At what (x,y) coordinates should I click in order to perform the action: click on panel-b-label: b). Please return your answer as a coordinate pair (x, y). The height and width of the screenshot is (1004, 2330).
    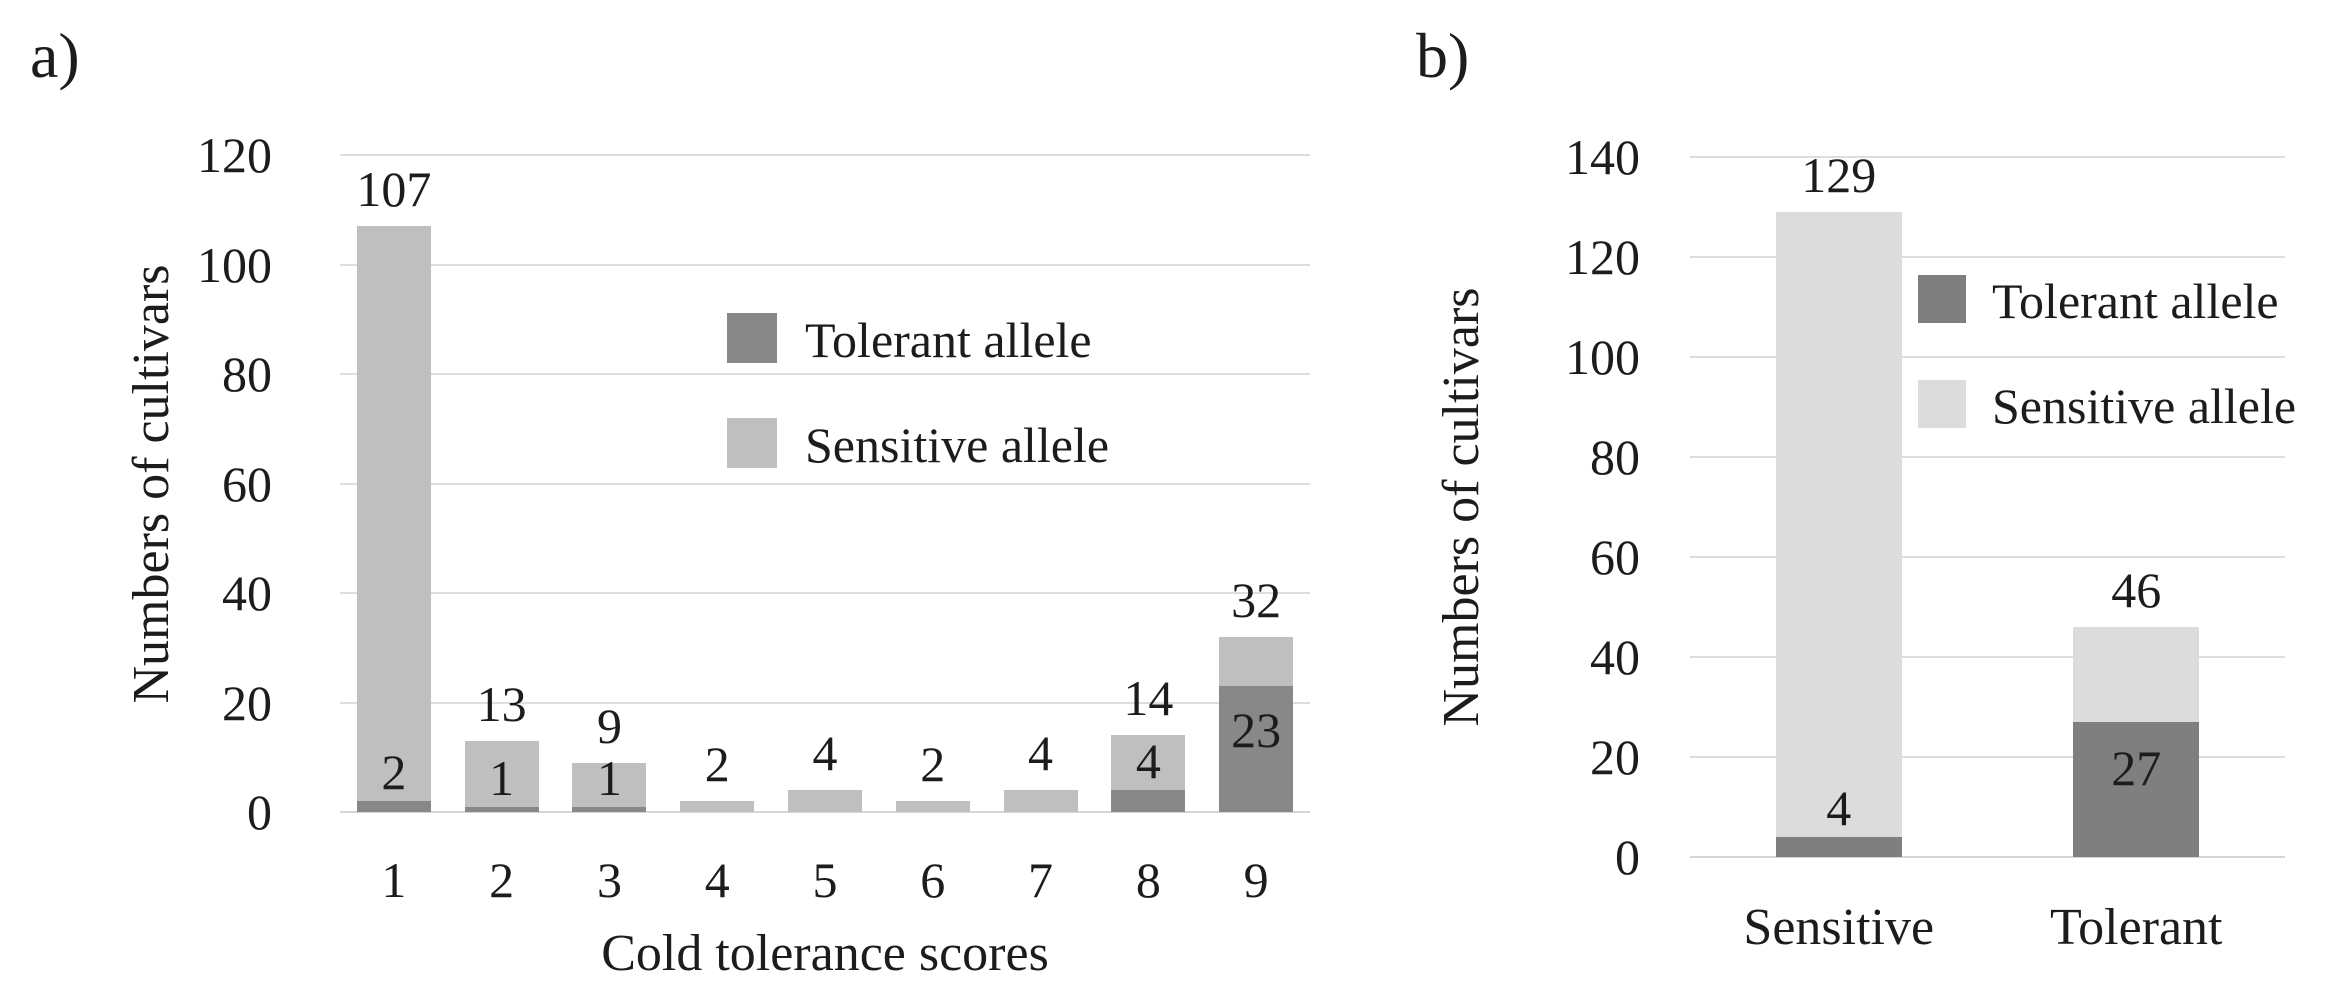
    Looking at the image, I should click on (1443, 55).